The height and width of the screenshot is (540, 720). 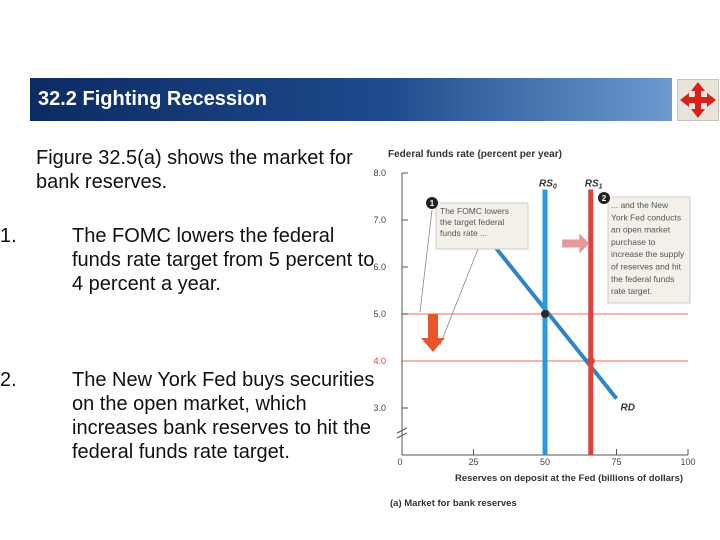 What do you see at coordinates (698, 100) in the screenshot?
I see `four-arrows-move-icon` at bounding box center [698, 100].